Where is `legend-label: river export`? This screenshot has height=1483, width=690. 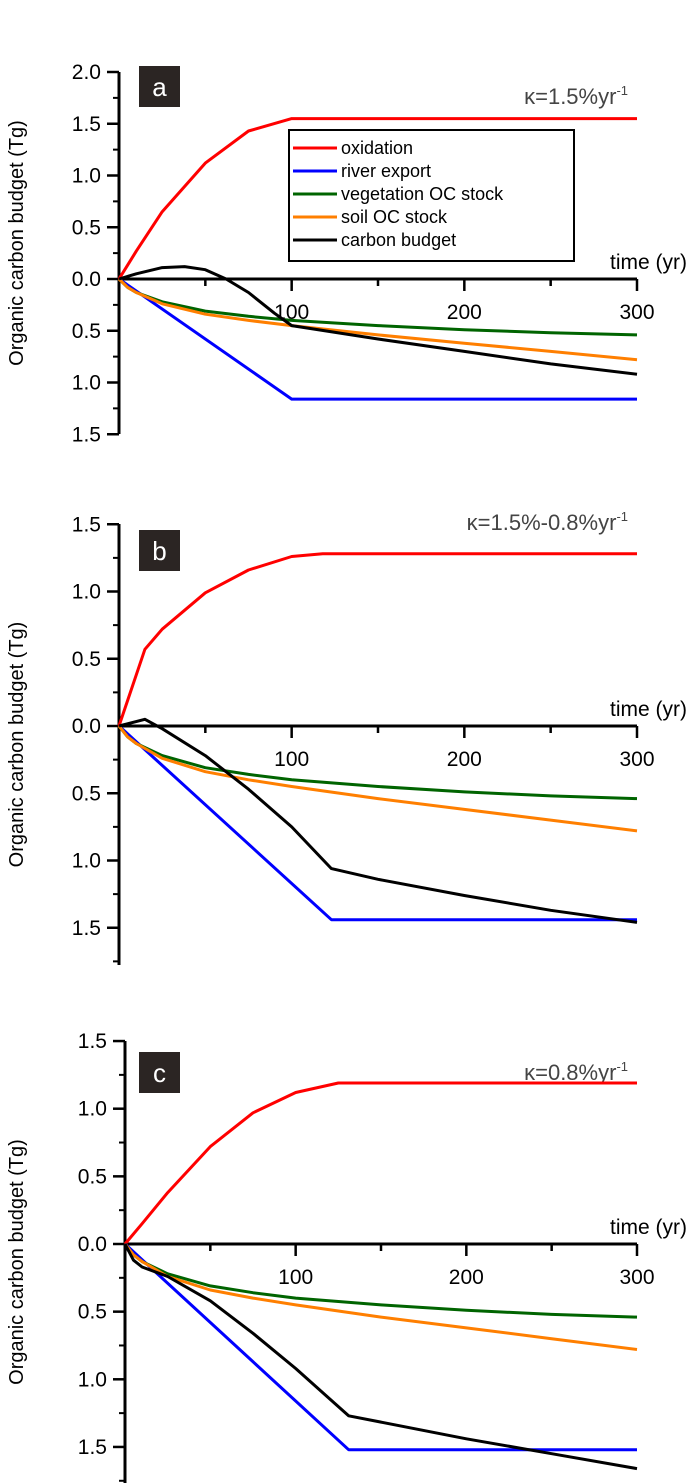
legend-label: river export is located at coordinates (386, 171).